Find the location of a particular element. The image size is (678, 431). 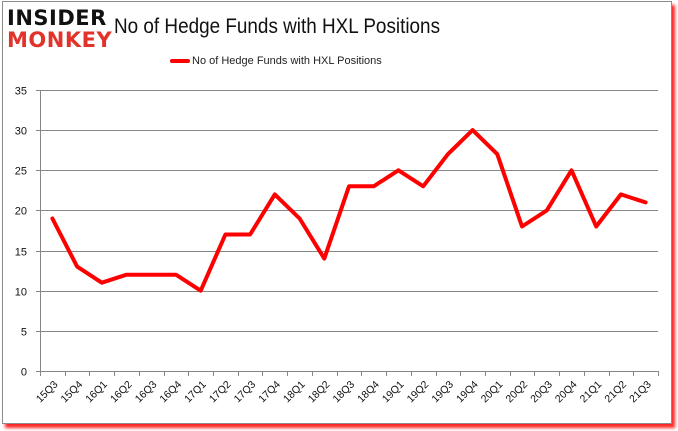

chart-title: No of Hedge Funds with HXL Positions is located at coordinates (277, 26).